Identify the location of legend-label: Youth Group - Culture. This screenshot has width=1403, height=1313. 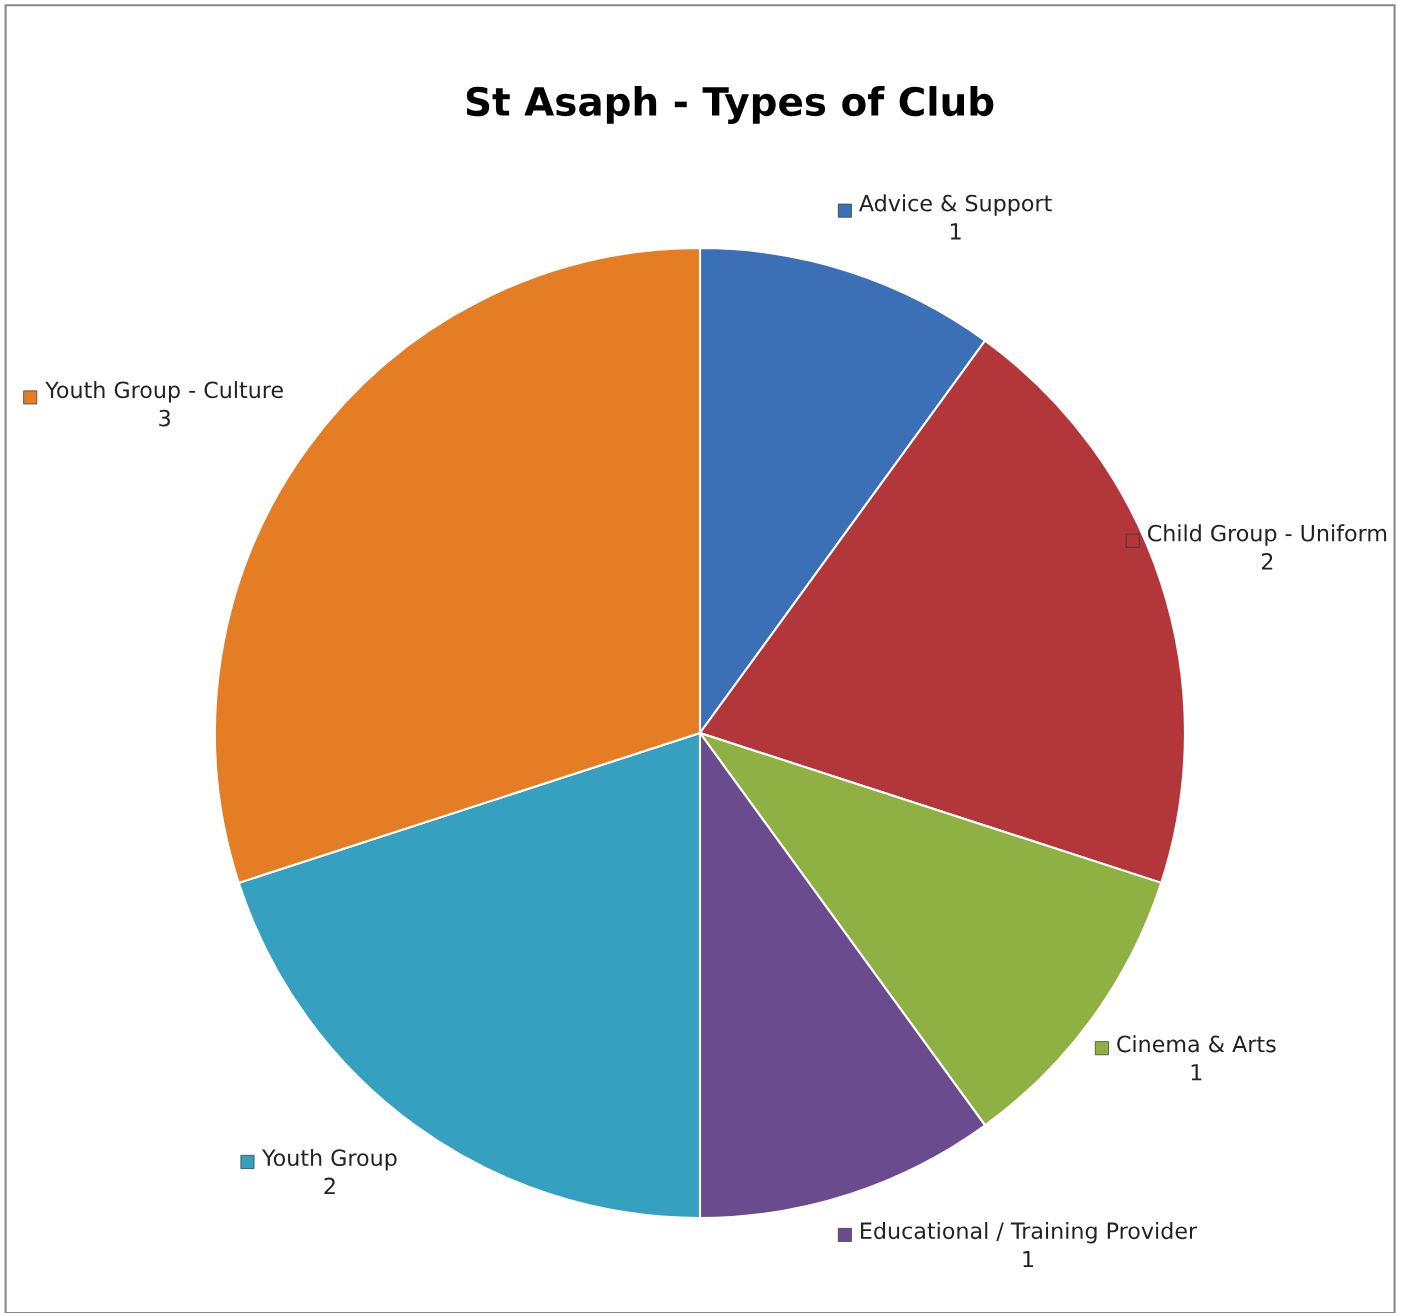
(164, 392).